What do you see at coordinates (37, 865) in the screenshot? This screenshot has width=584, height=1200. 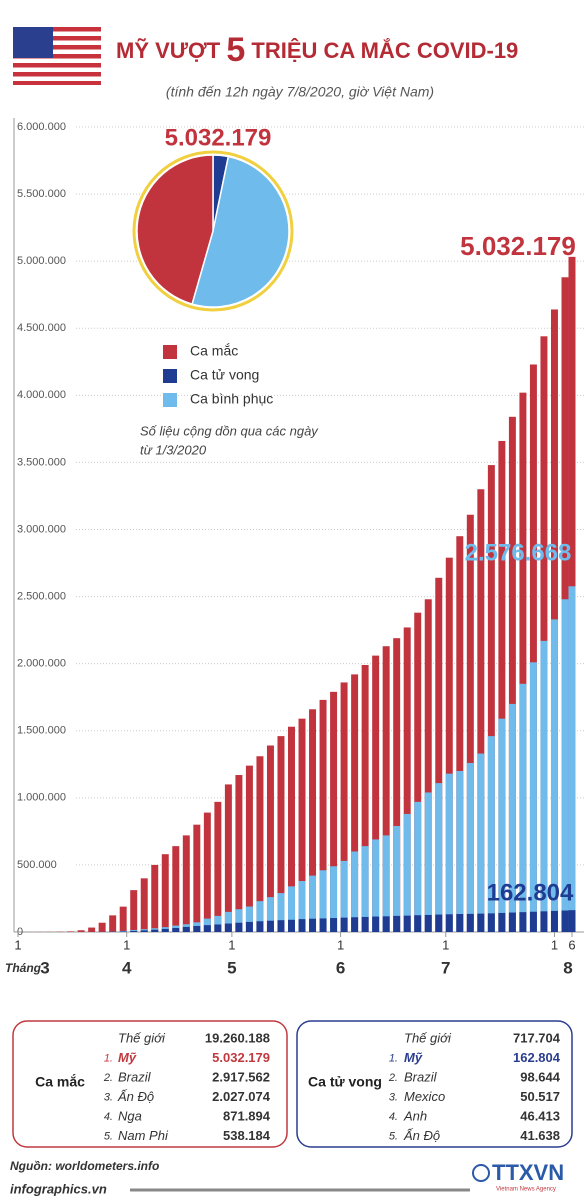 I see `y-tick-label: 500.000` at bounding box center [37, 865].